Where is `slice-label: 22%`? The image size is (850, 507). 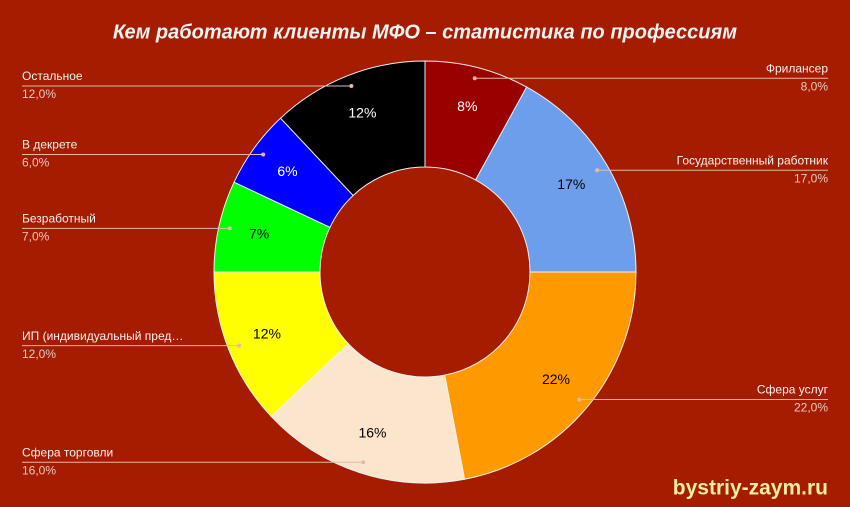 slice-label: 22% is located at coordinates (556, 379).